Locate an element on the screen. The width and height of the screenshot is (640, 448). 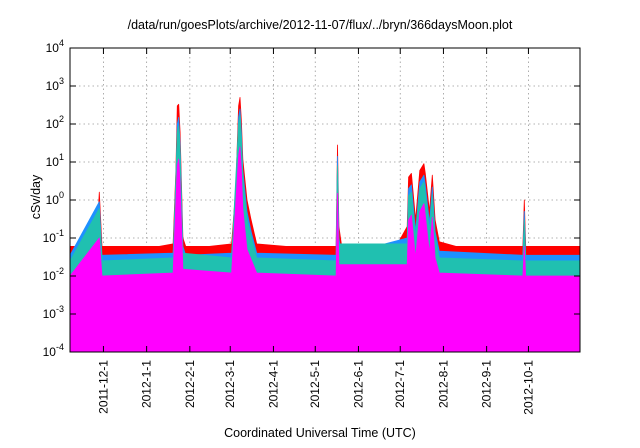
y-tick-label: 10⁻¹ is located at coordinates (53, 236).